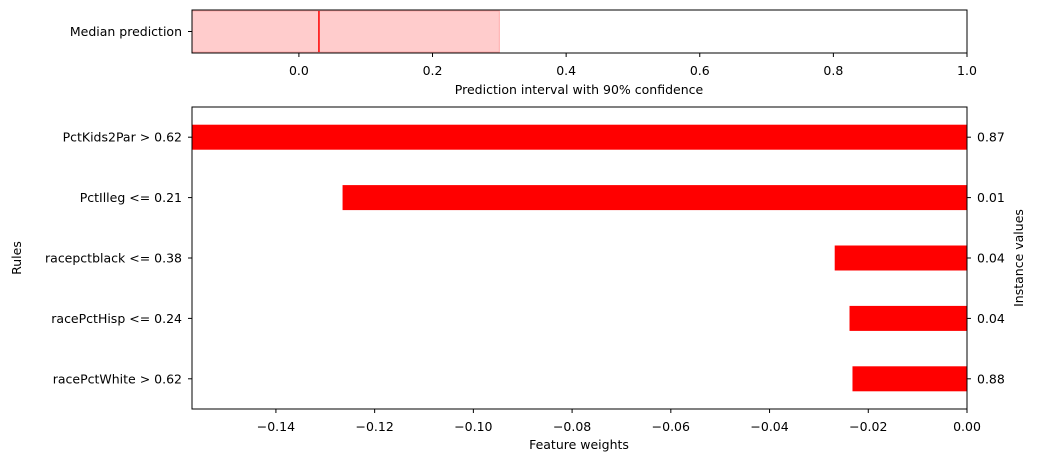 The image size is (1037, 463). Describe the element at coordinates (579, 89) in the screenshot. I see `interval-x-axis-label: Prediction interval with 90% confidence` at that location.